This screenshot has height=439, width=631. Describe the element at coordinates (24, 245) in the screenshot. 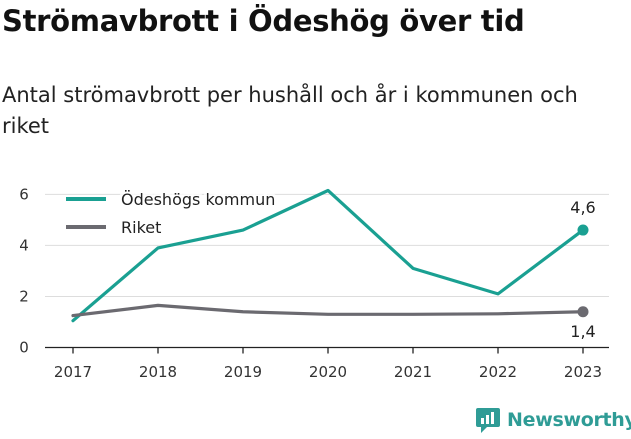

I see `y-tick-label: 4` at that location.